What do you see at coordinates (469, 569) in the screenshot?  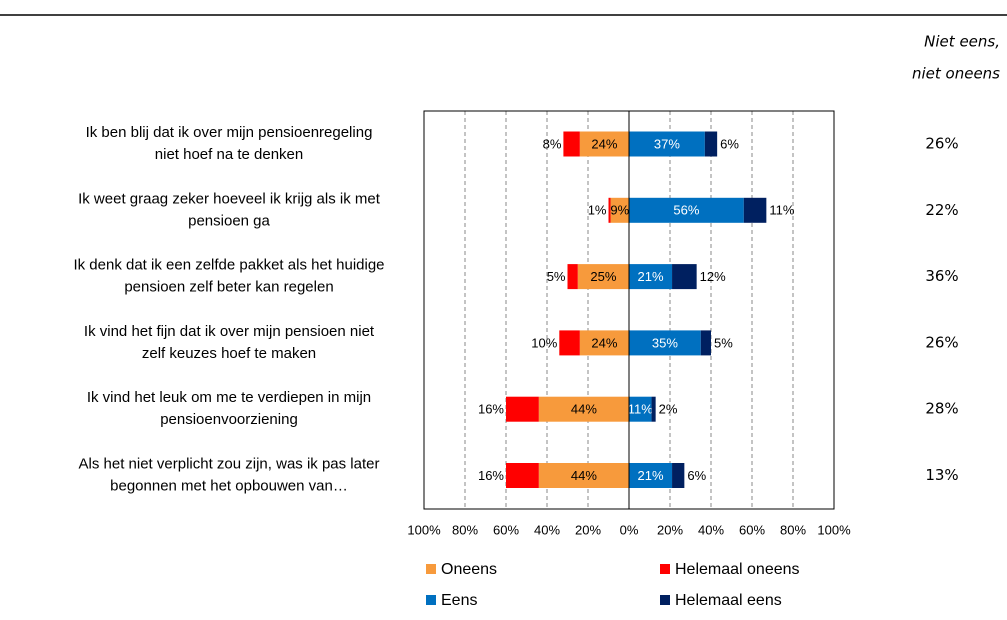 I see `legend-label: Oneens` at bounding box center [469, 569].